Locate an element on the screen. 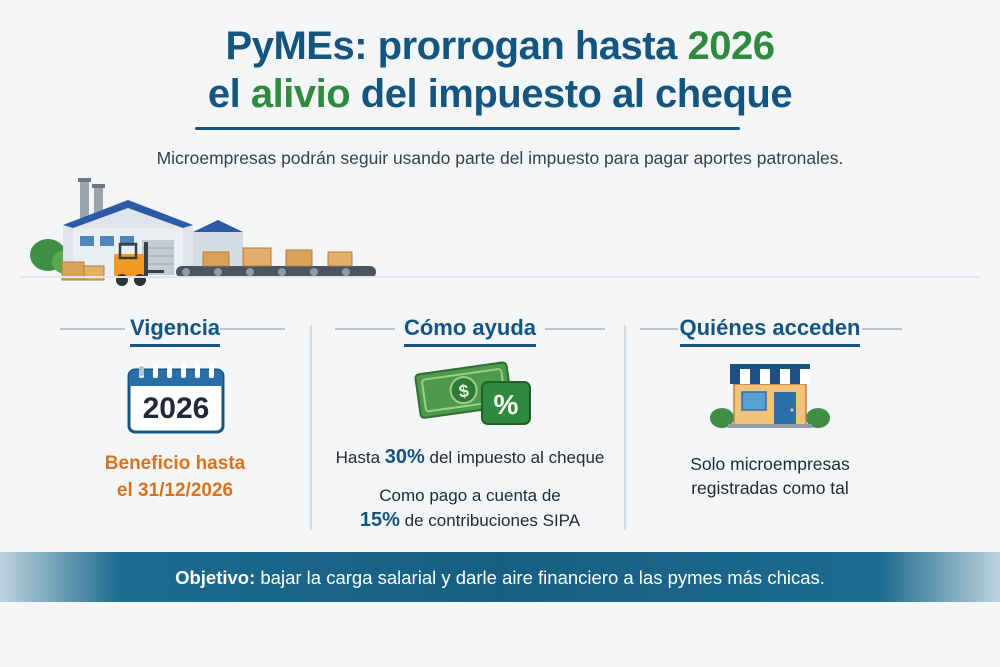 This screenshot has height=667, width=1000. percent-badge-icon: % is located at coordinates (506, 403).